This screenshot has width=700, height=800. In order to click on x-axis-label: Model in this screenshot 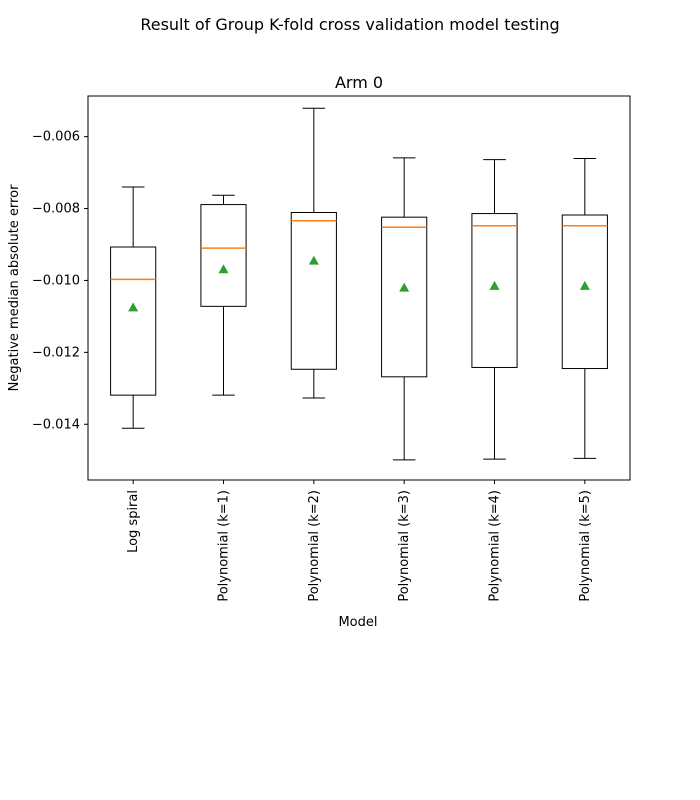, I will do `click(357, 622)`.